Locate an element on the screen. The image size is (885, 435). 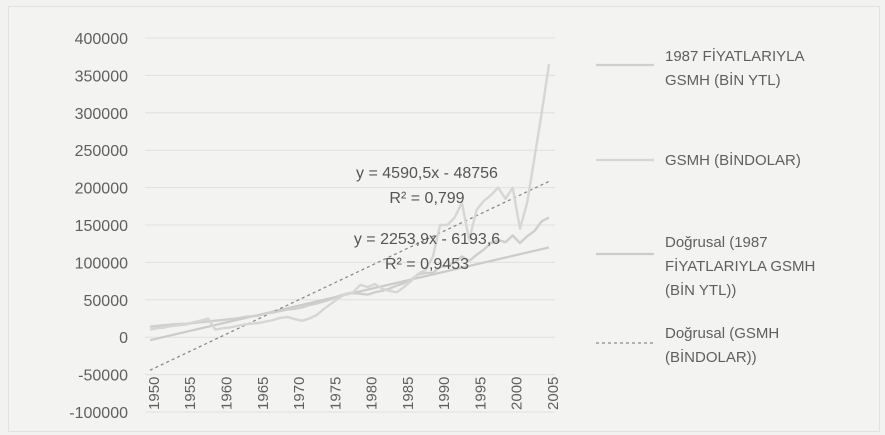
legend-label: (BİNDOLAR)) is located at coordinates (711, 357).